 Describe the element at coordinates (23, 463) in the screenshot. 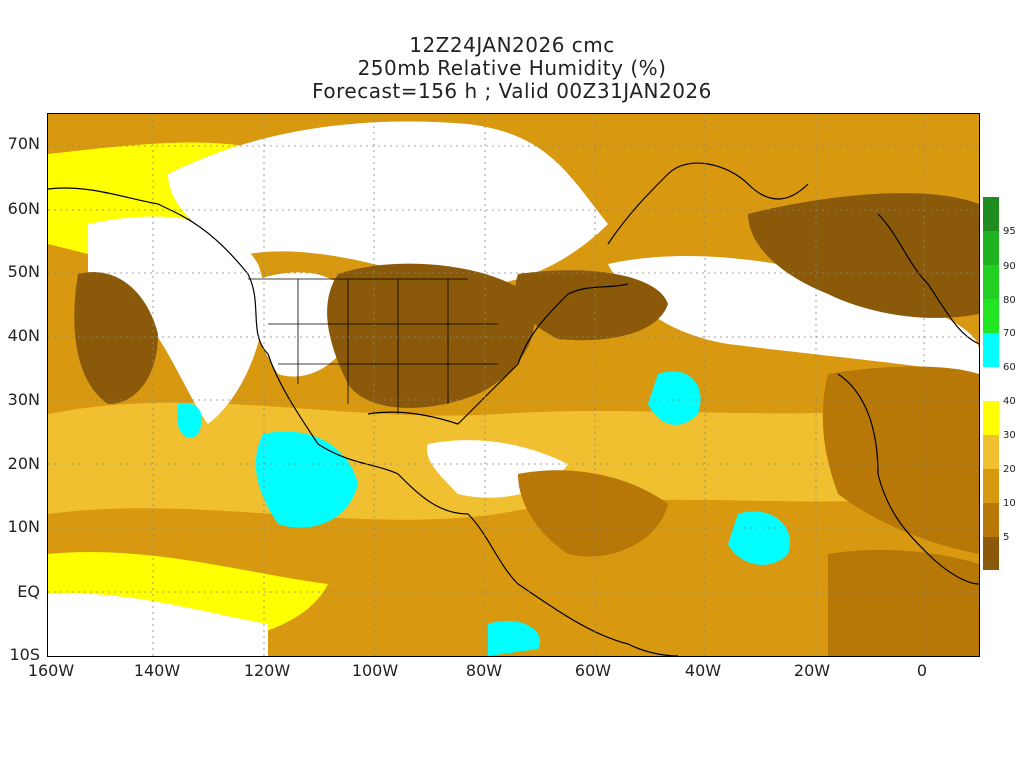

I see `y-label-20n: 20N` at that location.